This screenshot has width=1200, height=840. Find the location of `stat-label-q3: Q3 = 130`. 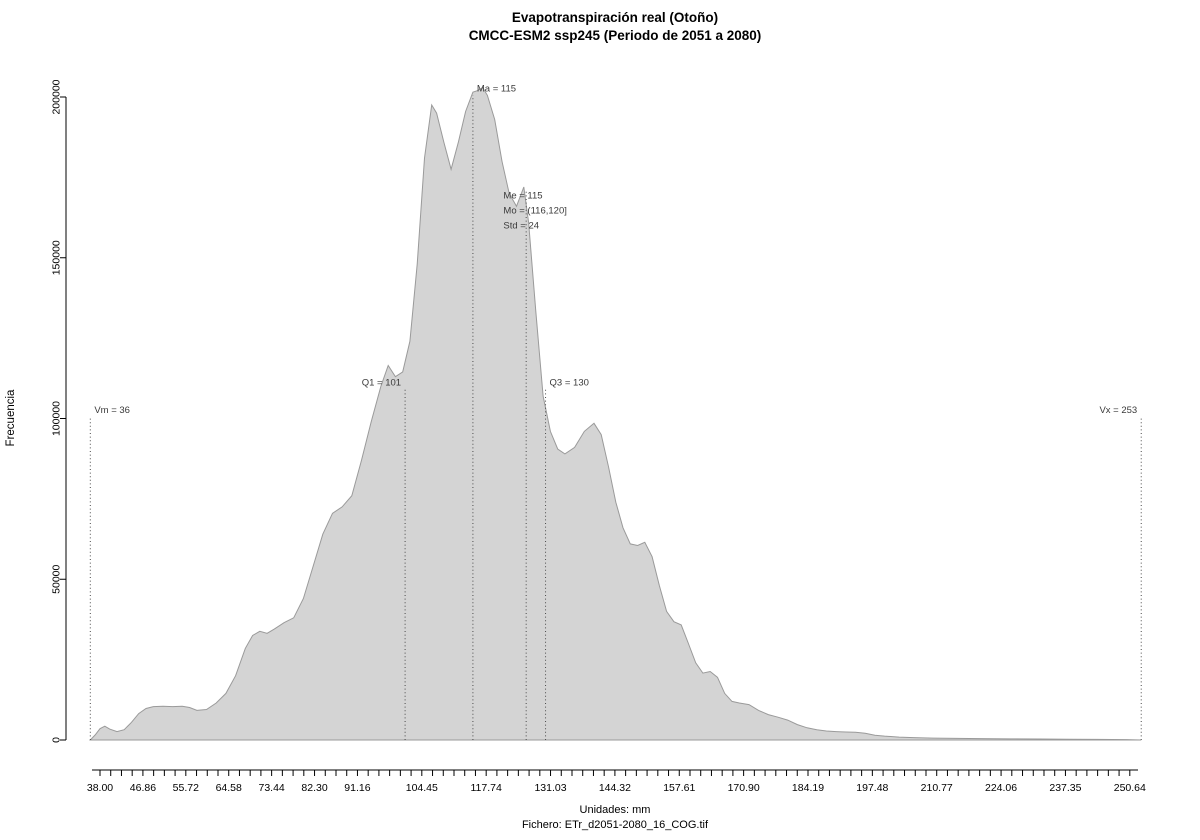

stat-label-q3: Q3 = 130 is located at coordinates (569, 383).